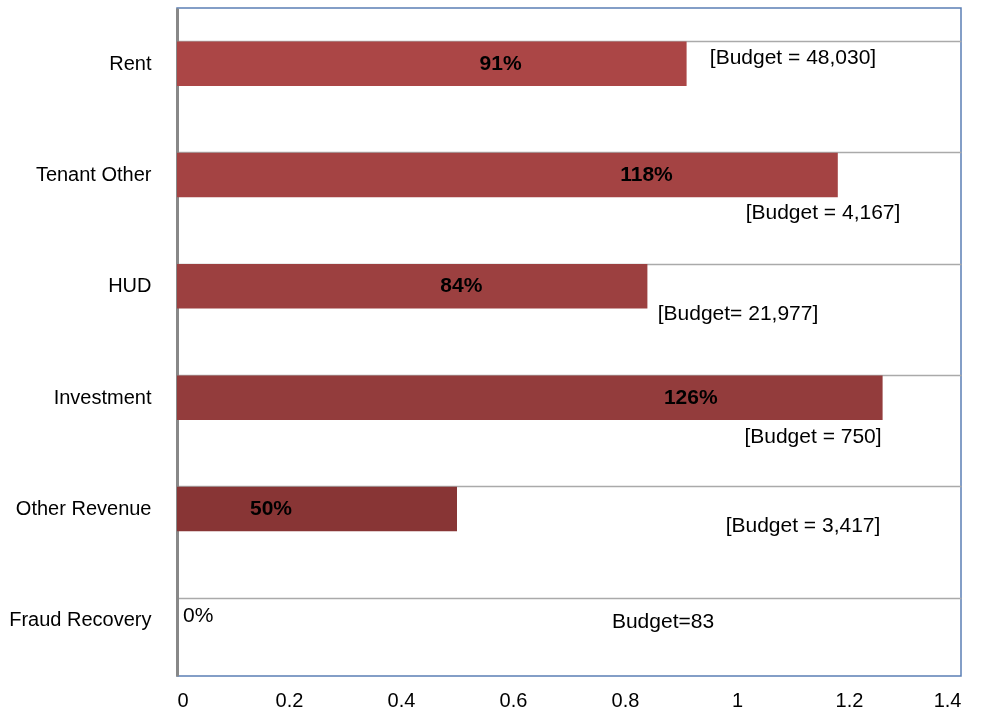 This screenshot has height=725, width=1008. Describe the element at coordinates (93, 174) in the screenshot. I see `y-tick-label: Tenant Other` at that location.